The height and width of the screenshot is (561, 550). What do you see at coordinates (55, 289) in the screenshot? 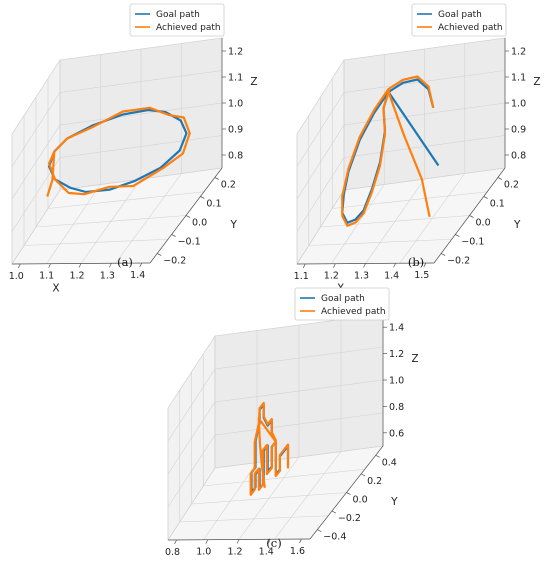
I see `x-axis-label: X` at bounding box center [55, 289].